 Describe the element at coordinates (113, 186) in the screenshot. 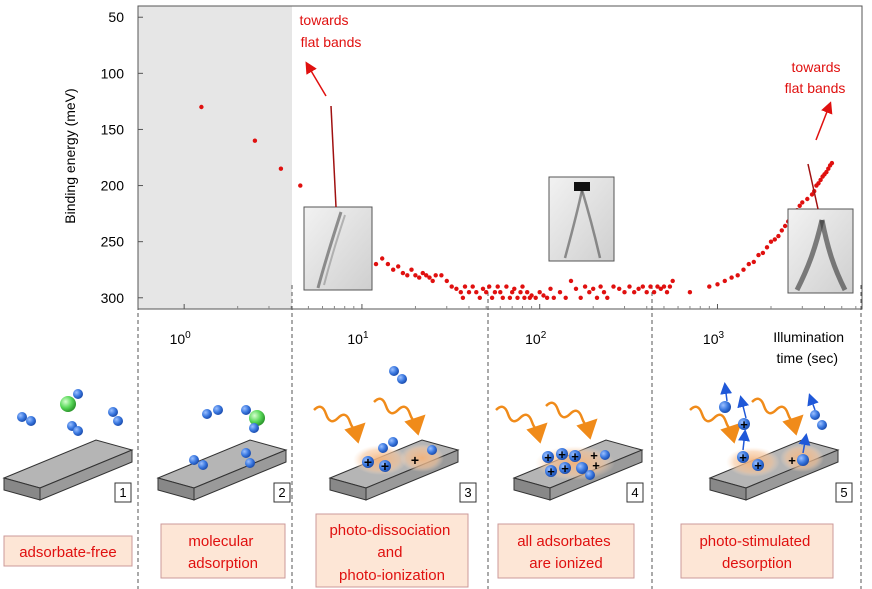

I see `y-tick-label: 200` at that location.